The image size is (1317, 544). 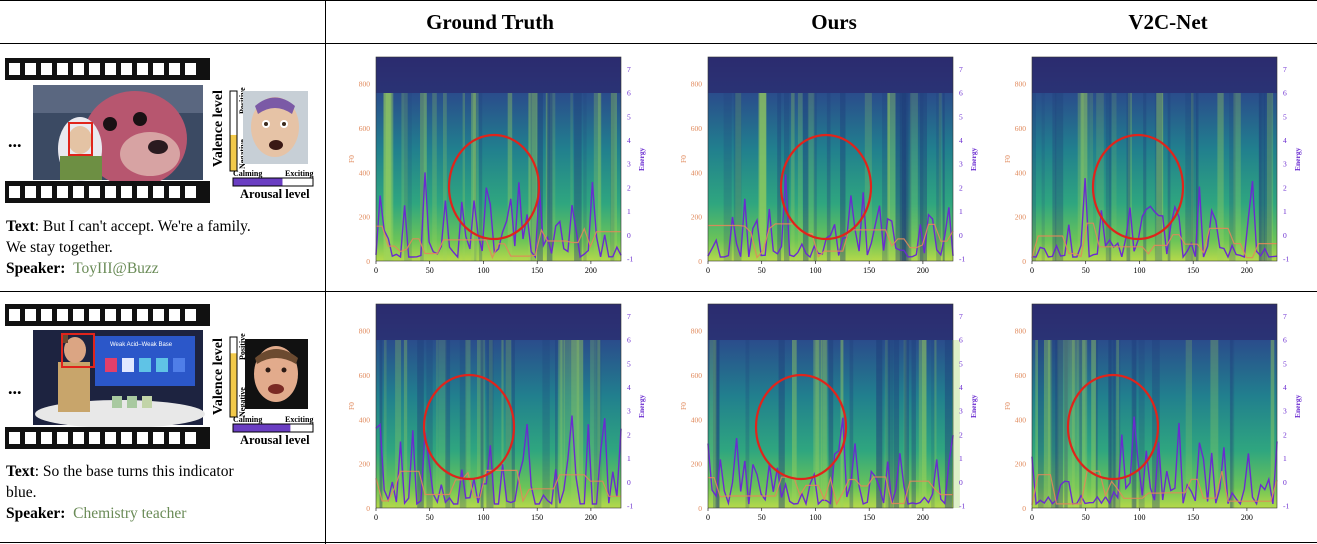 I want to click on valence-bar-fill, so click(x=233, y=152).